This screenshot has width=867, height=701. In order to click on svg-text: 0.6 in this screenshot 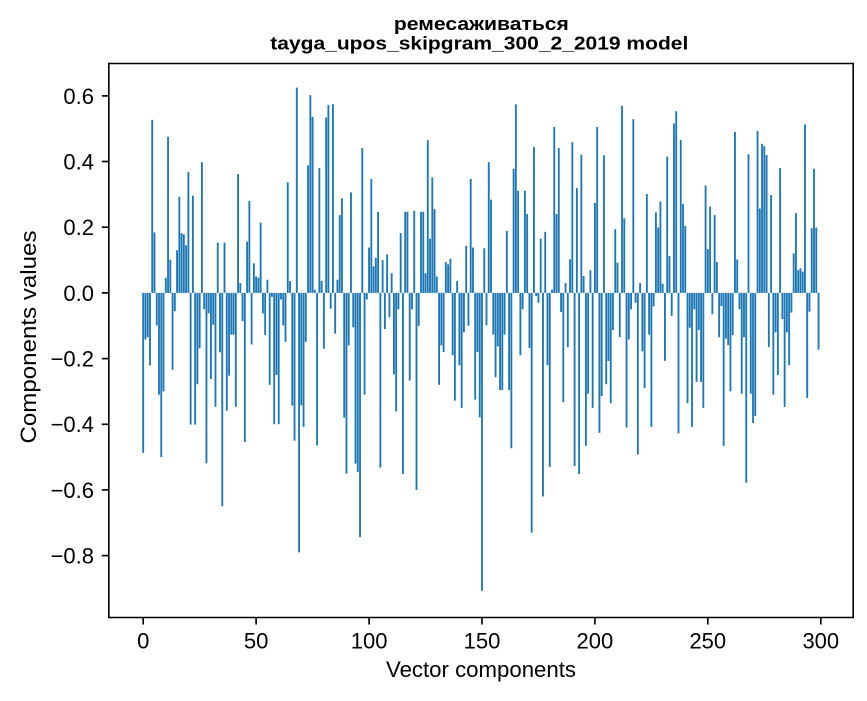, I will do `click(78, 96)`.